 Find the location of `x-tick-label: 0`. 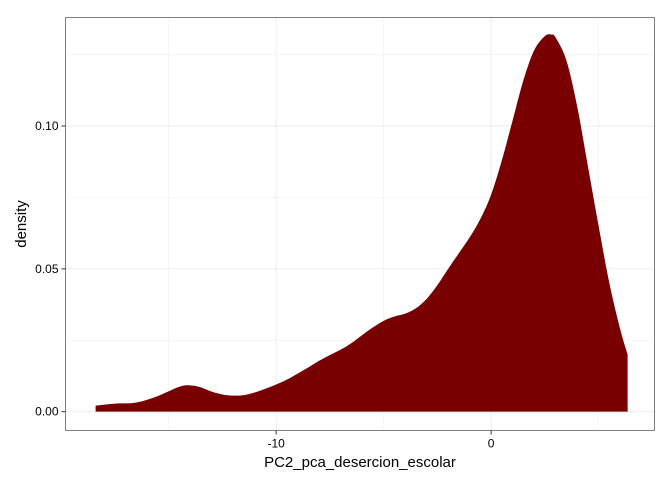

x-tick-label: 0 is located at coordinates (491, 444).